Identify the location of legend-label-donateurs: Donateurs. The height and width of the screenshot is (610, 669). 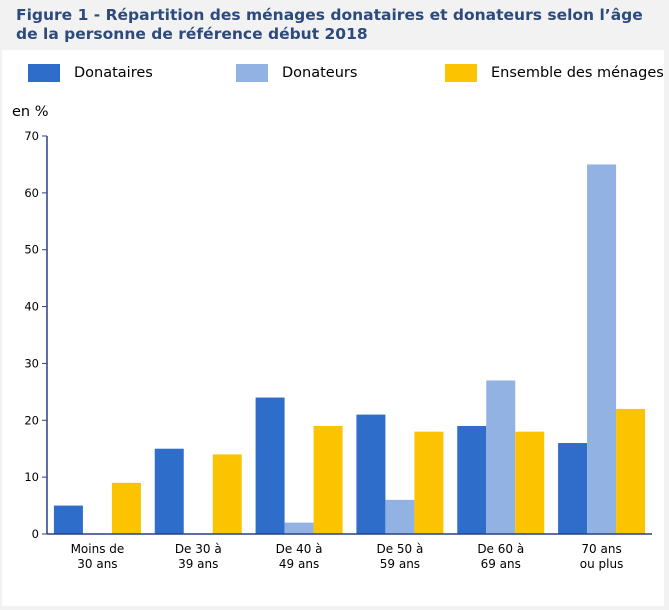
(320, 73).